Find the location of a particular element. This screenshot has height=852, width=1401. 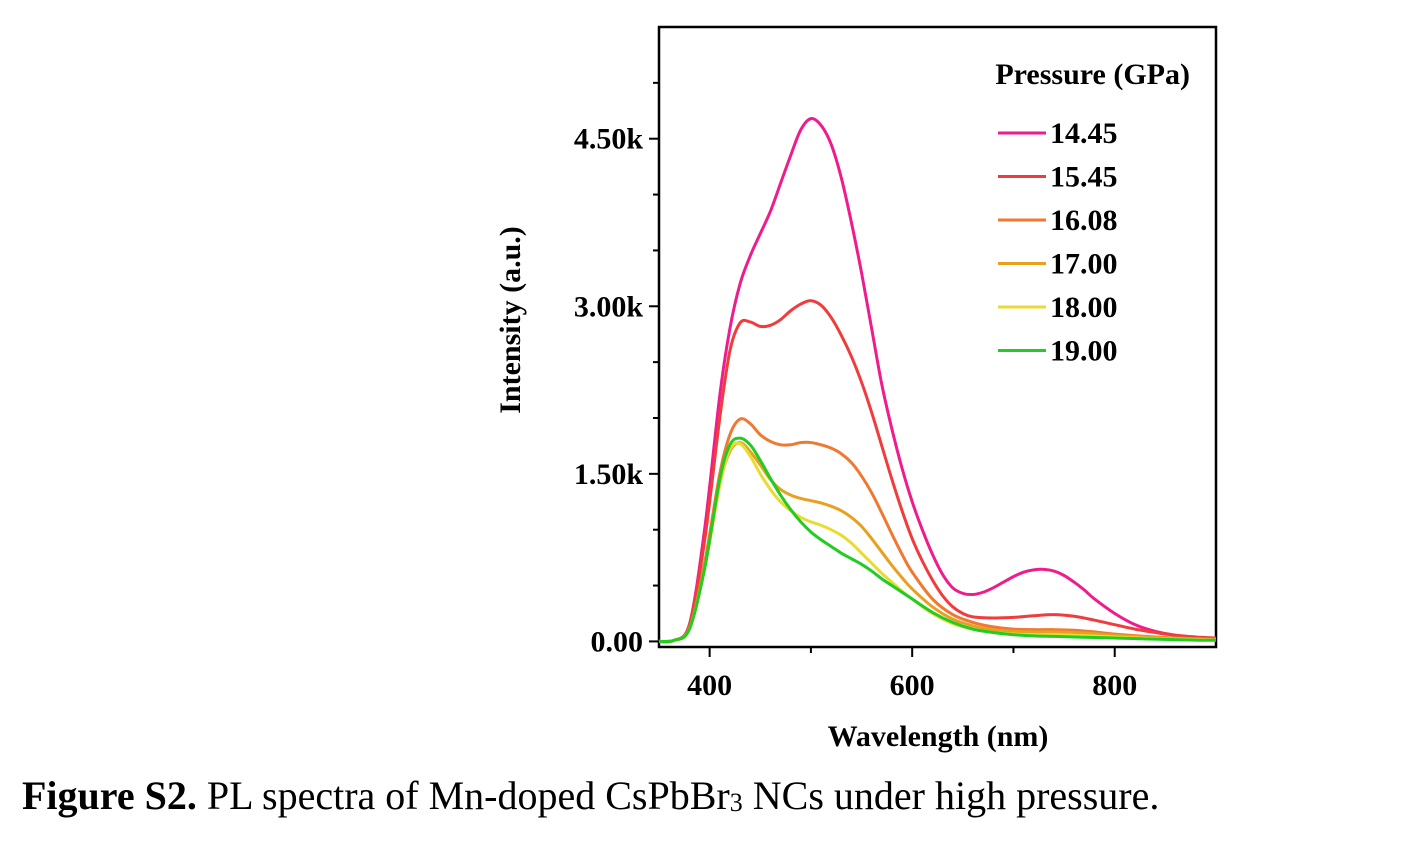

series-line-18.00 is located at coordinates (937, 542).